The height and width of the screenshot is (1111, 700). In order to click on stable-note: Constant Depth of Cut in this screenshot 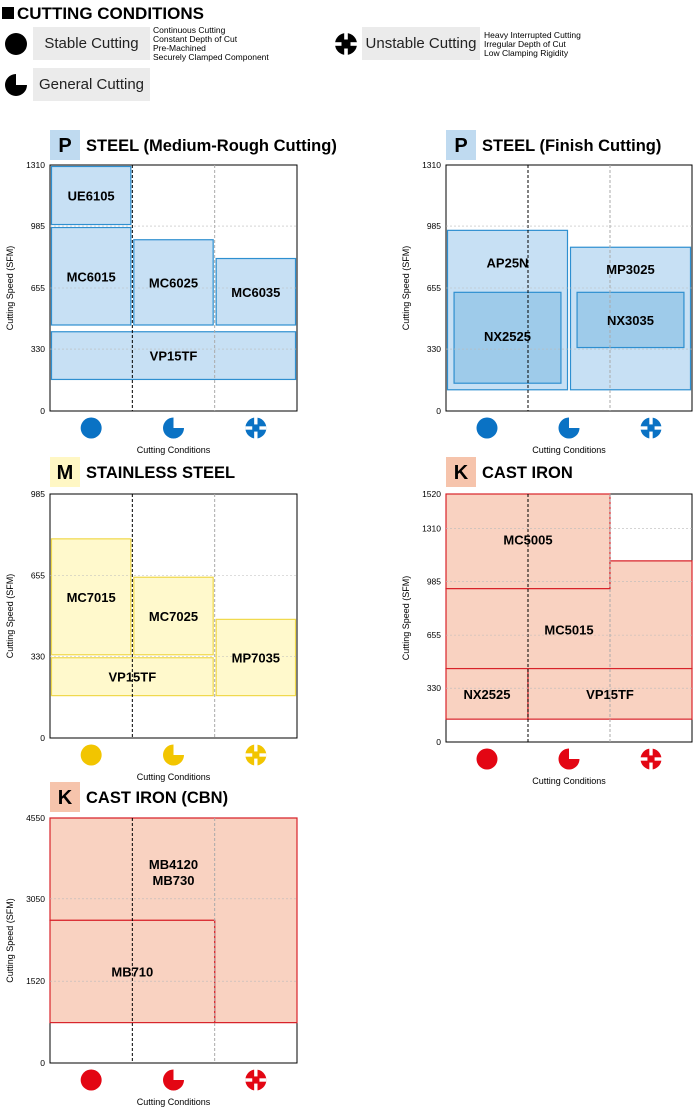, I will do `click(195, 39)`.